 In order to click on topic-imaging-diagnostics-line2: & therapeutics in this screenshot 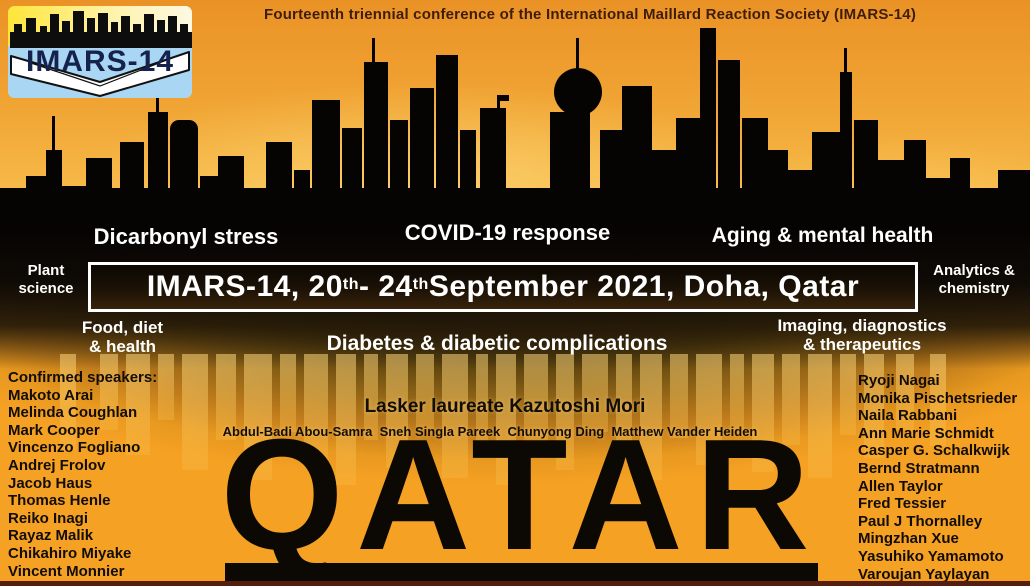, I will do `click(862, 344)`.